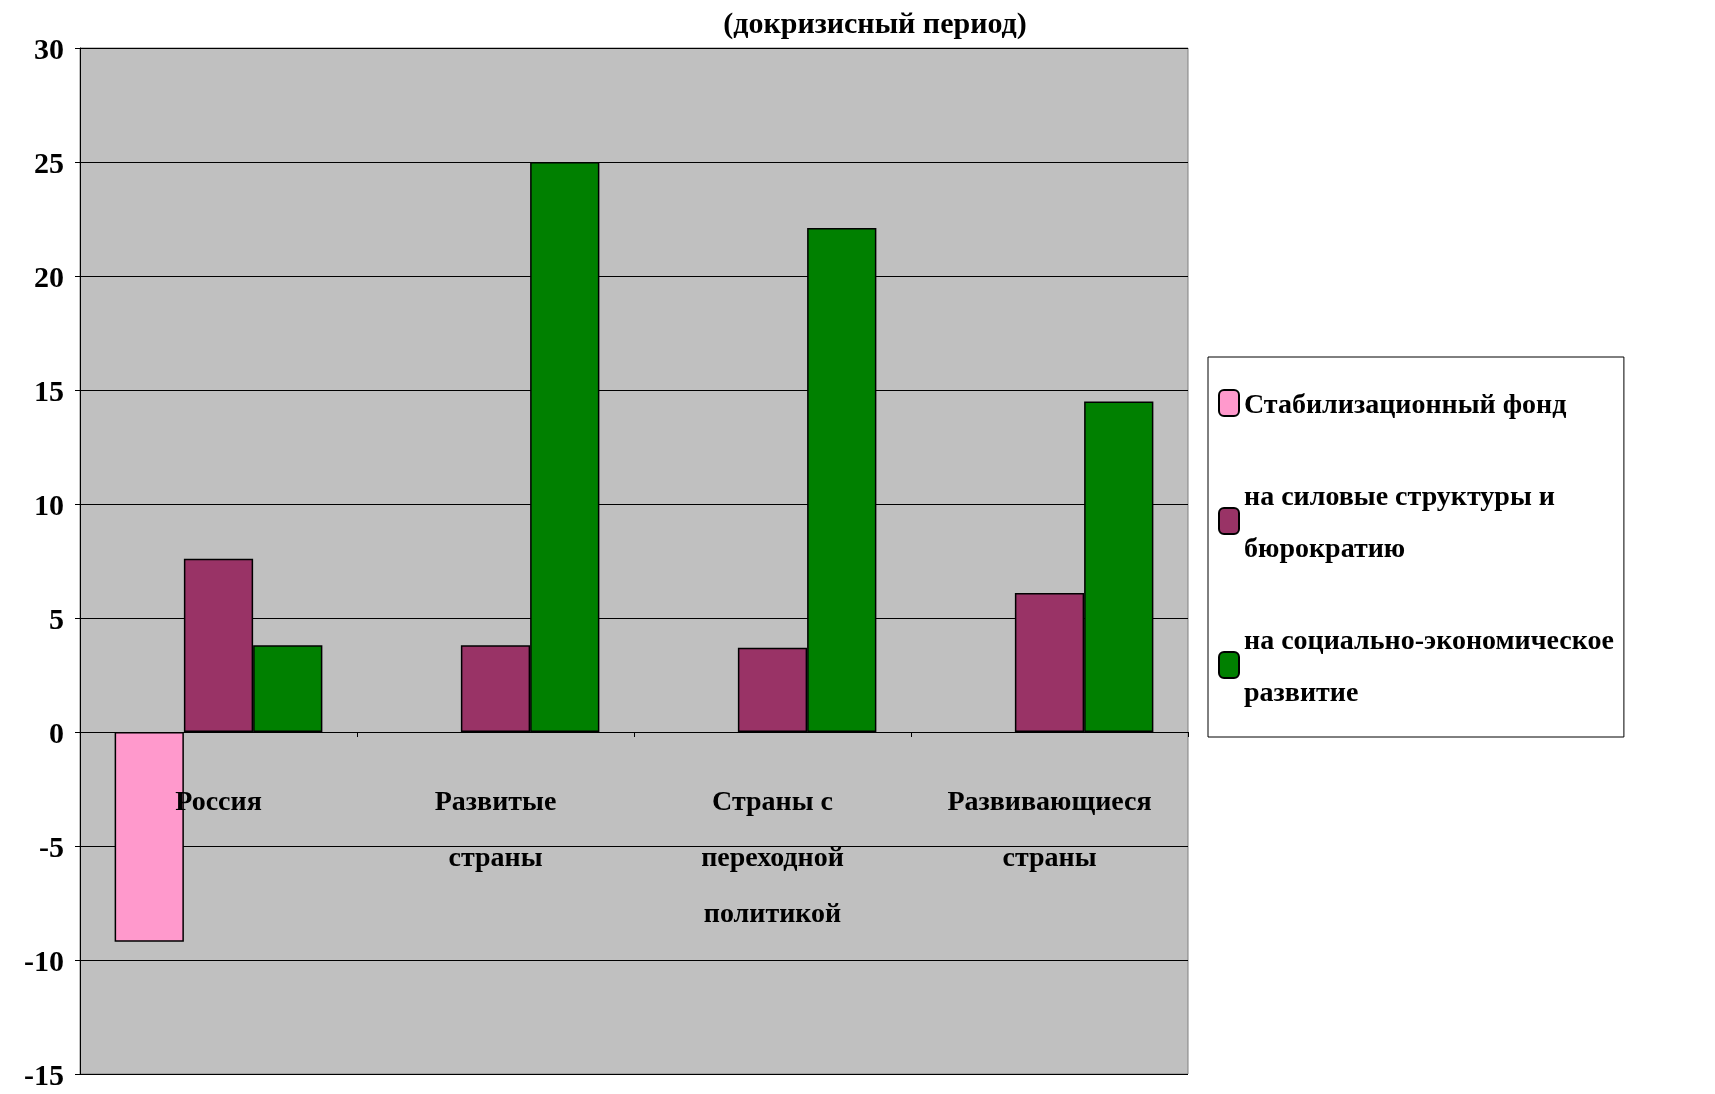 The height and width of the screenshot is (1094, 1715). I want to click on y-tick-label: 0, so click(56, 732).